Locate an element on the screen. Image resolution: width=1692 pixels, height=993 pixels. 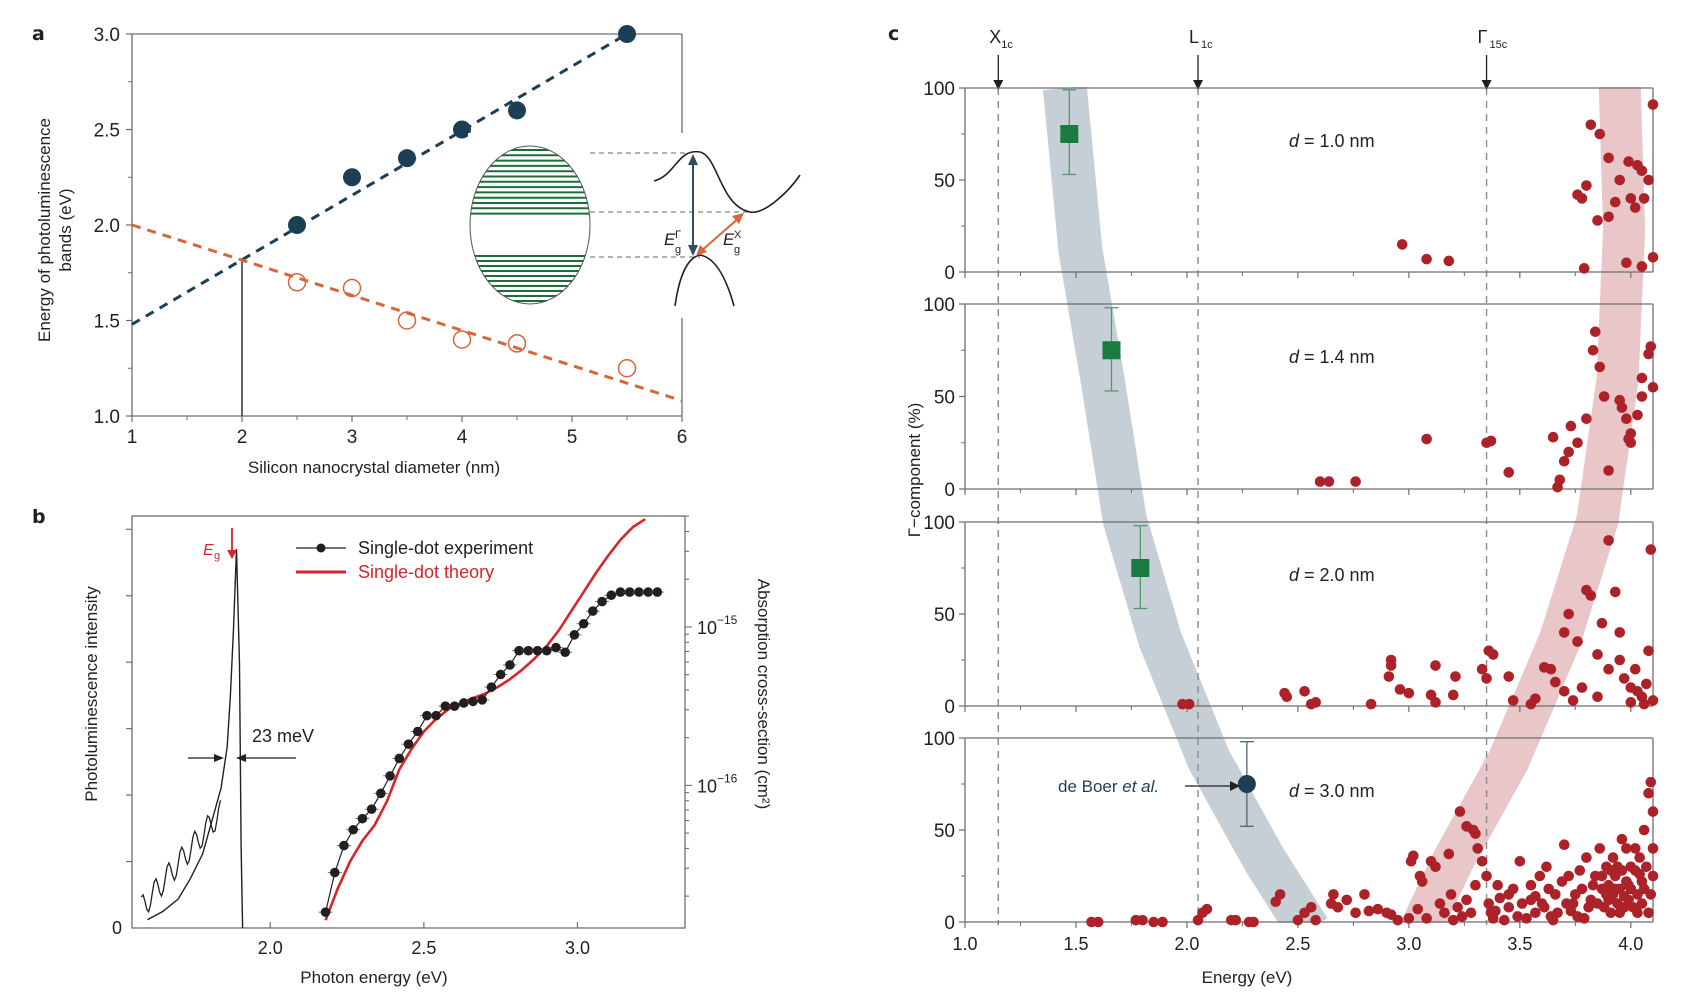
panel-b-legend: Single-dot experiment Single-dot theory is located at coordinates (414, 560).